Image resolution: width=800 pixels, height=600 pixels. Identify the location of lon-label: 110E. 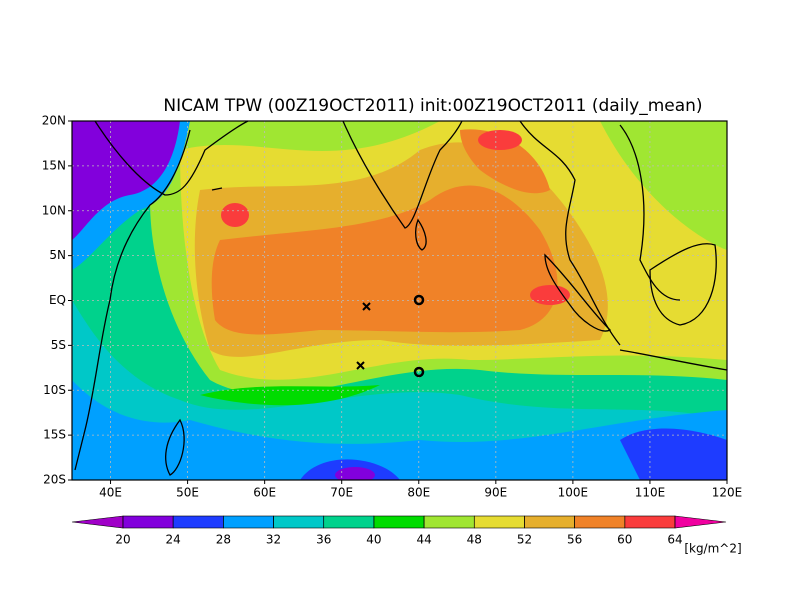
(650, 493).